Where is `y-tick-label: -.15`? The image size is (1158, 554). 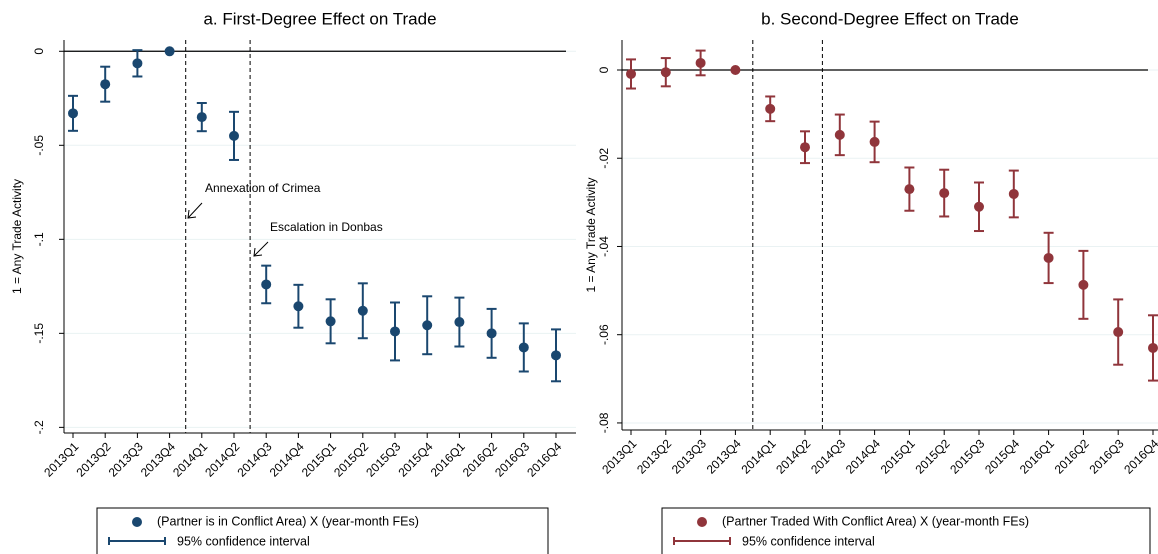
y-tick-label: -.15 is located at coordinates (39, 333).